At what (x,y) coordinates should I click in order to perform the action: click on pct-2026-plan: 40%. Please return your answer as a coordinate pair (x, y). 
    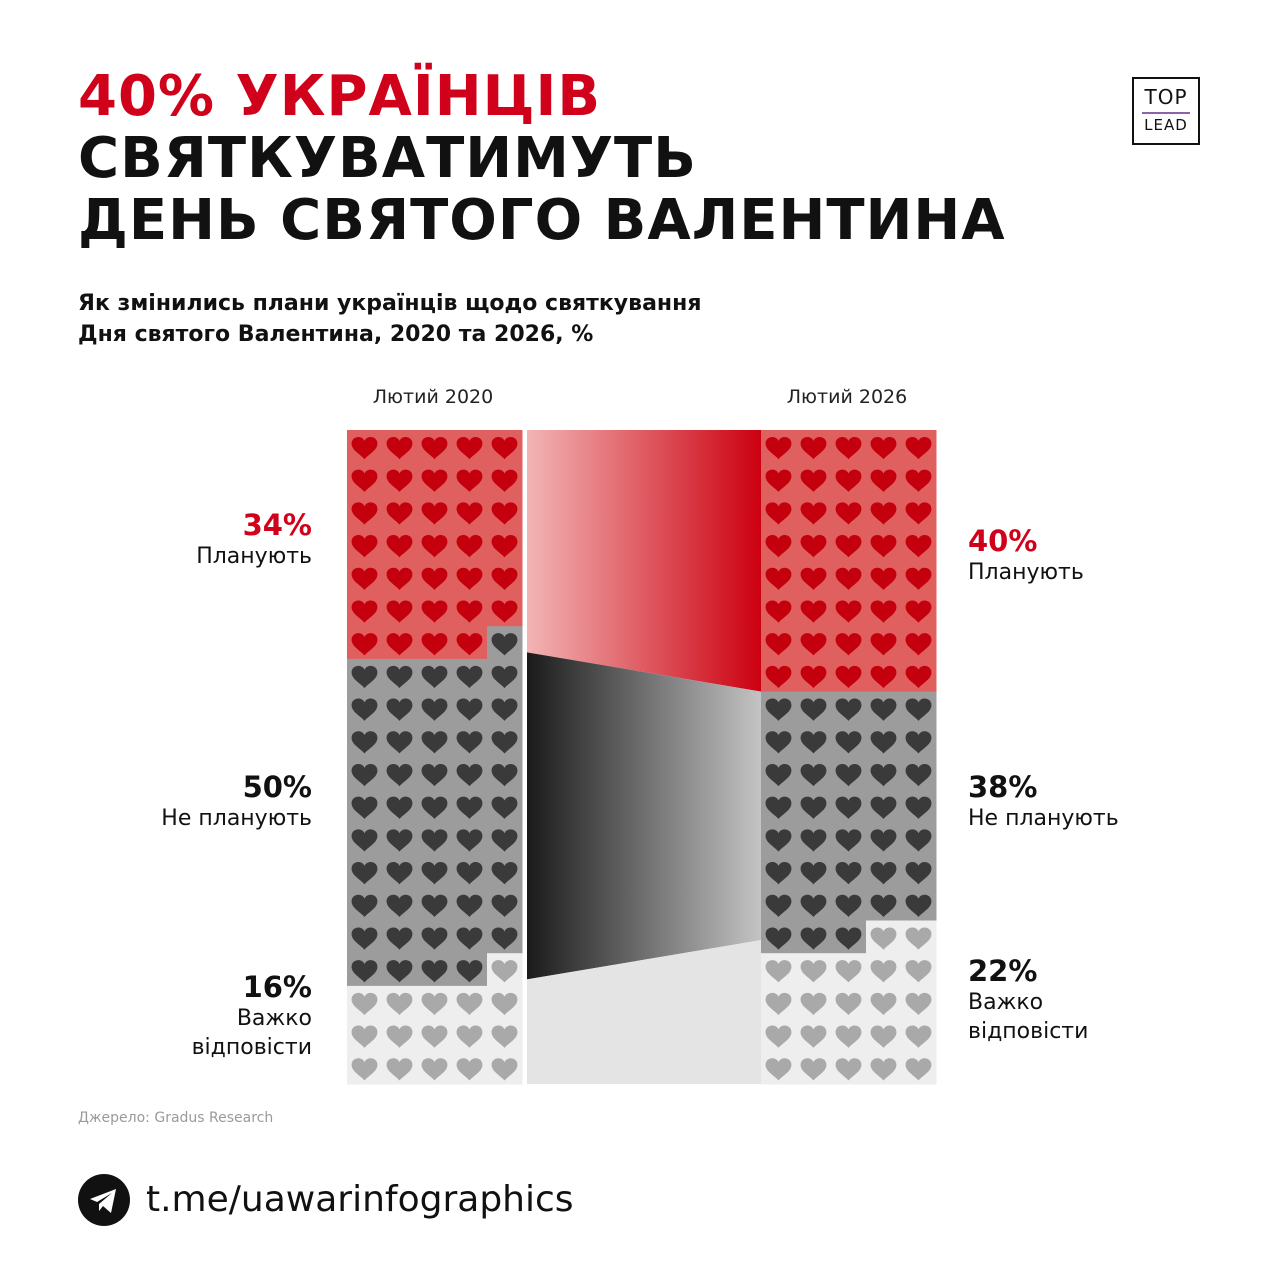
    Looking at the image, I should click on (1003, 541).